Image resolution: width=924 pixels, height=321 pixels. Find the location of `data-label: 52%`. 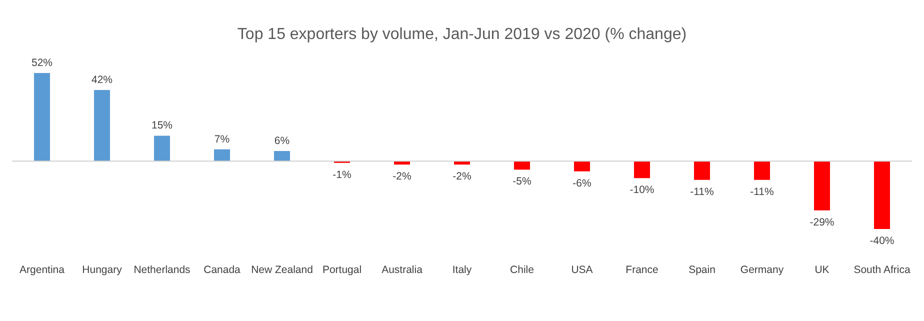

data-label: 52% is located at coordinates (42, 63).